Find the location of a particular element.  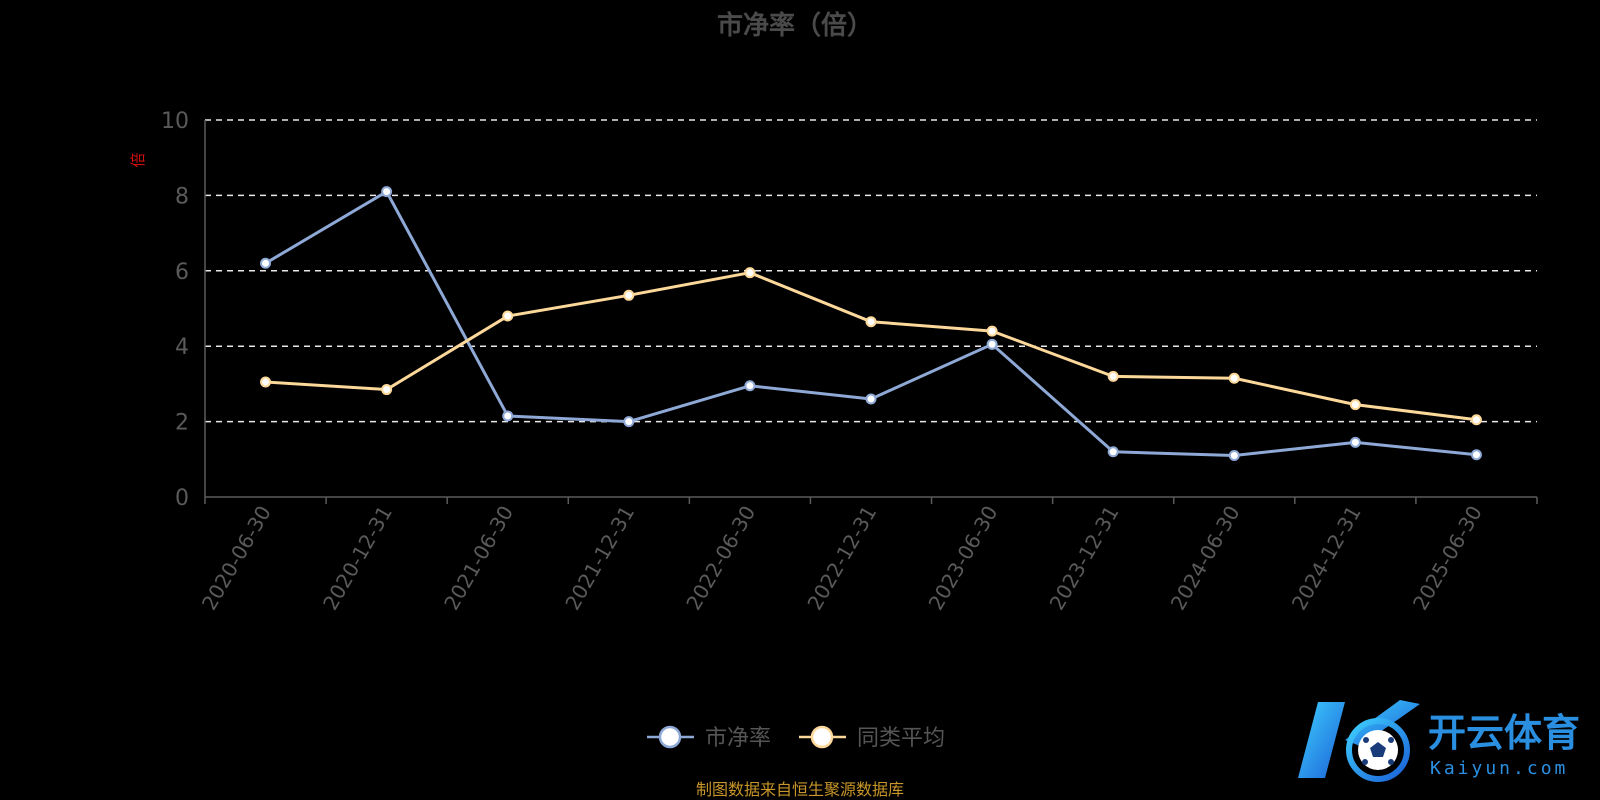

y-tick-label: 6 is located at coordinates (182, 272).